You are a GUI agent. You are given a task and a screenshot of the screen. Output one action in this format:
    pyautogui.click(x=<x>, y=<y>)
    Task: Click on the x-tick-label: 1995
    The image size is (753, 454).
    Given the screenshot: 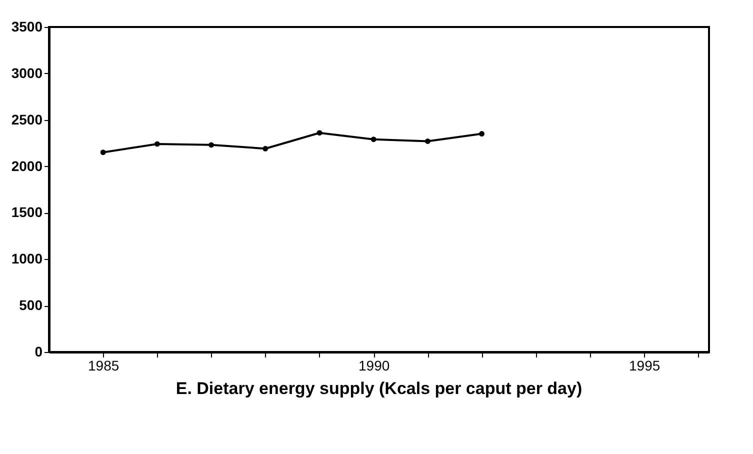 What is the action you would take?
    pyautogui.click(x=644, y=366)
    